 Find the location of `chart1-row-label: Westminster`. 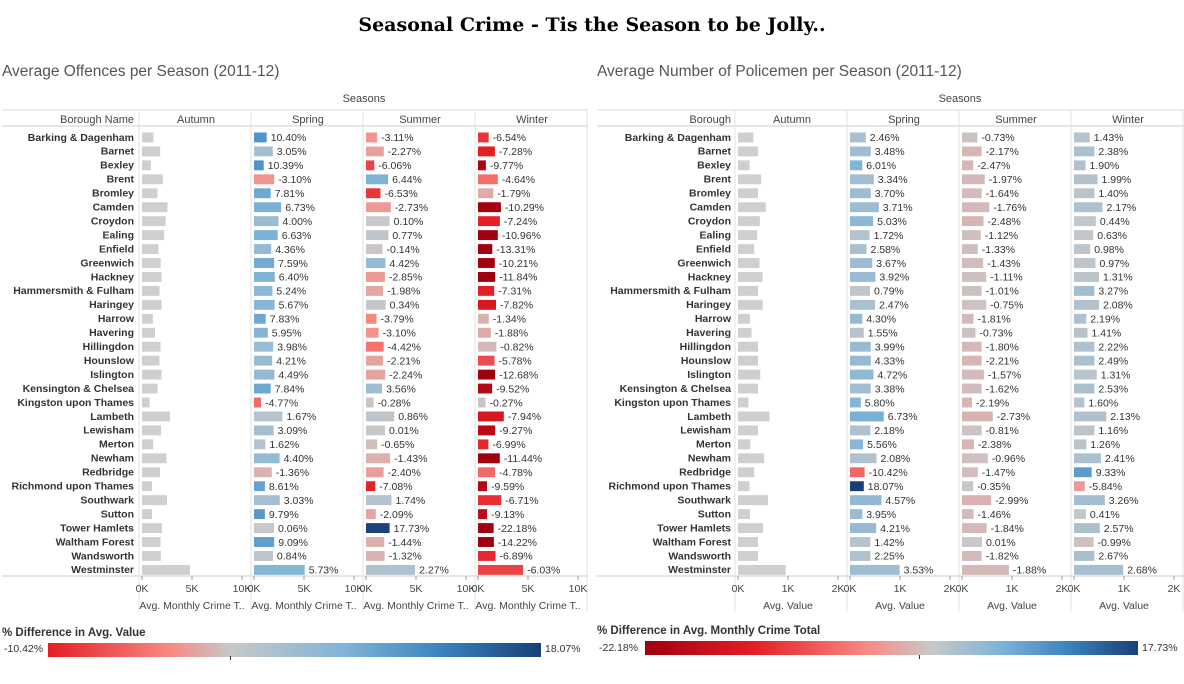

chart1-row-label: Westminster is located at coordinates (102, 570).